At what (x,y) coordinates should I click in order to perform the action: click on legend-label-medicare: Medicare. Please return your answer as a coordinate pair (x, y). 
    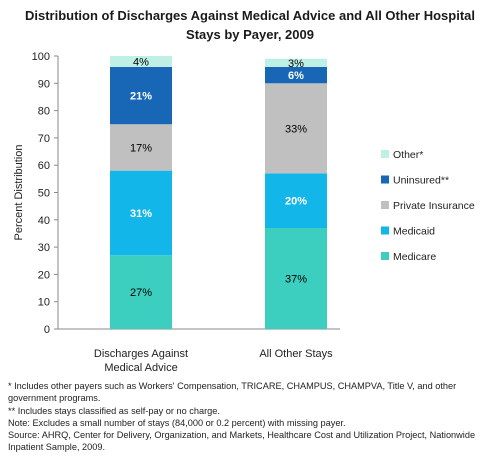
    Looking at the image, I should click on (414, 257).